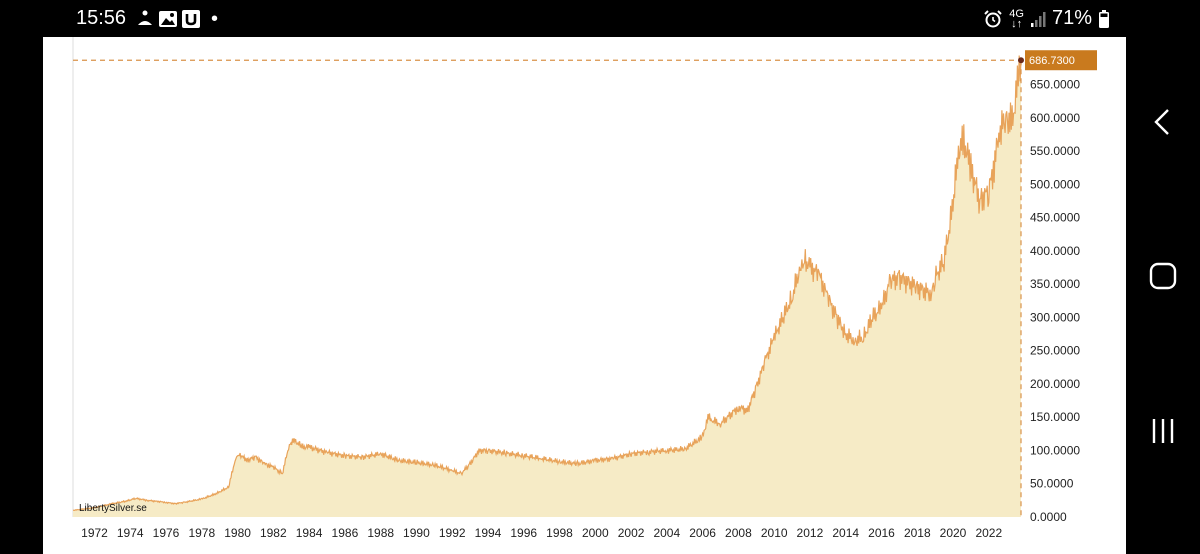  What do you see at coordinates (953, 533) in the screenshot?
I see `x-tick-label: 2020` at bounding box center [953, 533].